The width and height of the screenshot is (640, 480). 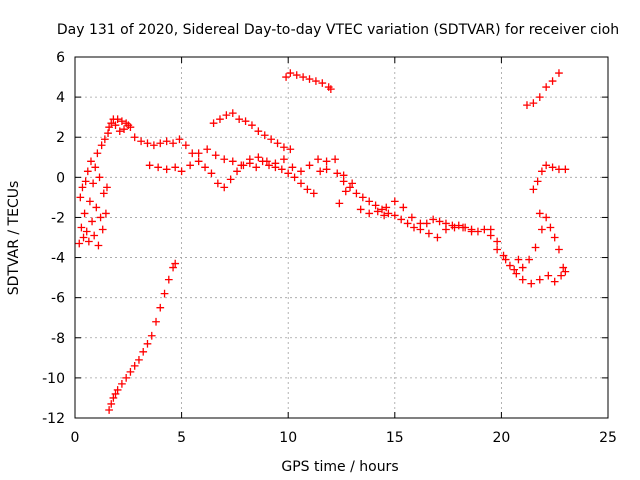 I want to click on series-early-cluster, so click(x=105, y=182).